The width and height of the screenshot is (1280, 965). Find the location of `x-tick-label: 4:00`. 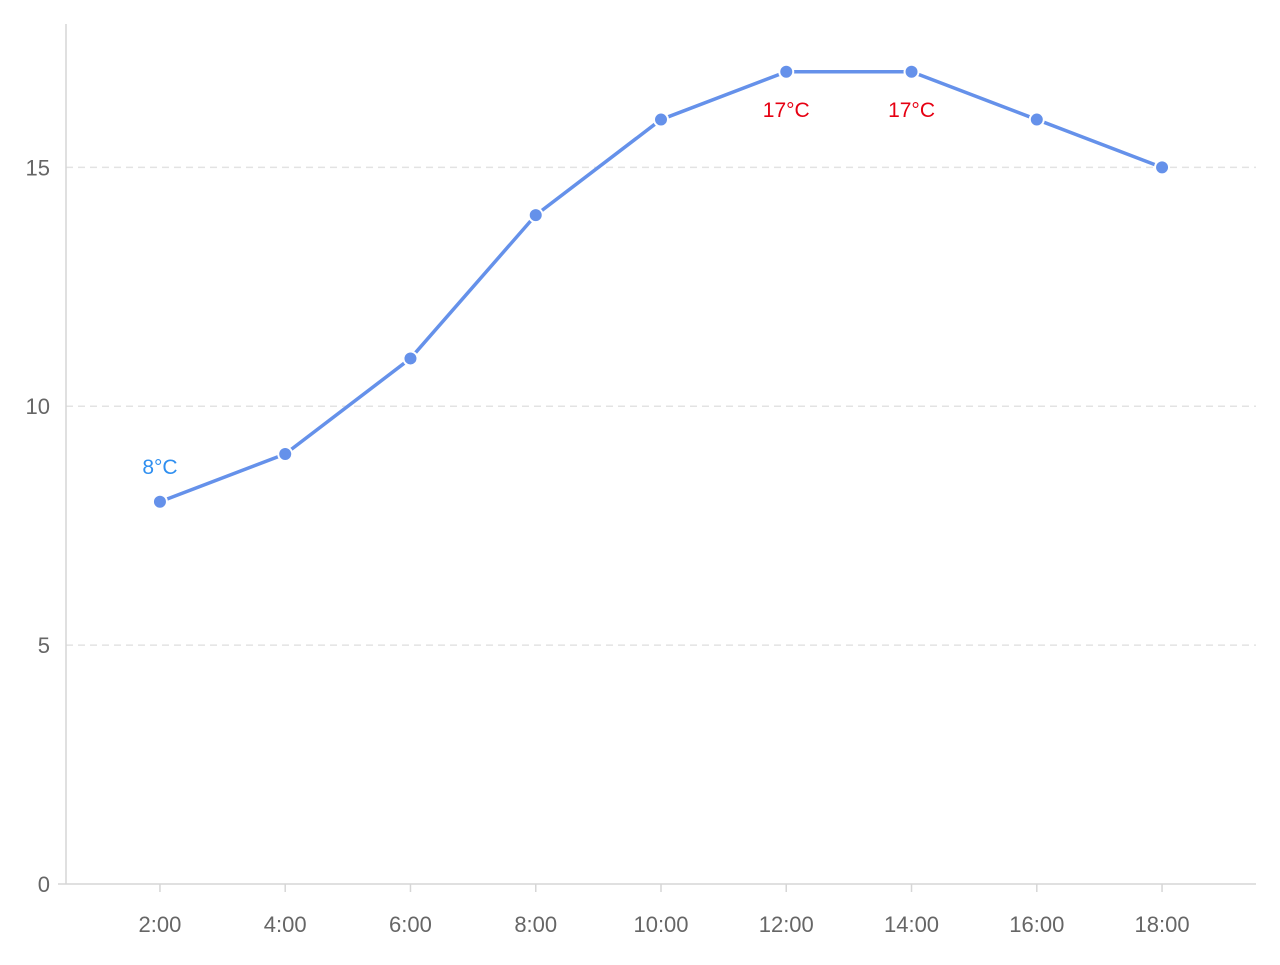

x-tick-label: 4:00 is located at coordinates (285, 924).